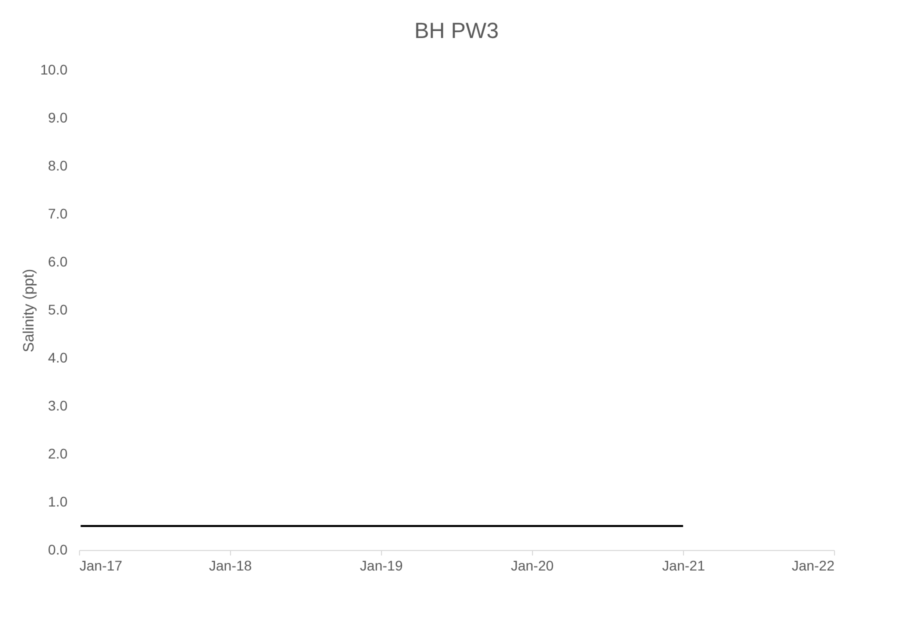  What do you see at coordinates (58, 358) in the screenshot?
I see `y-tick-label: 4.0` at bounding box center [58, 358].